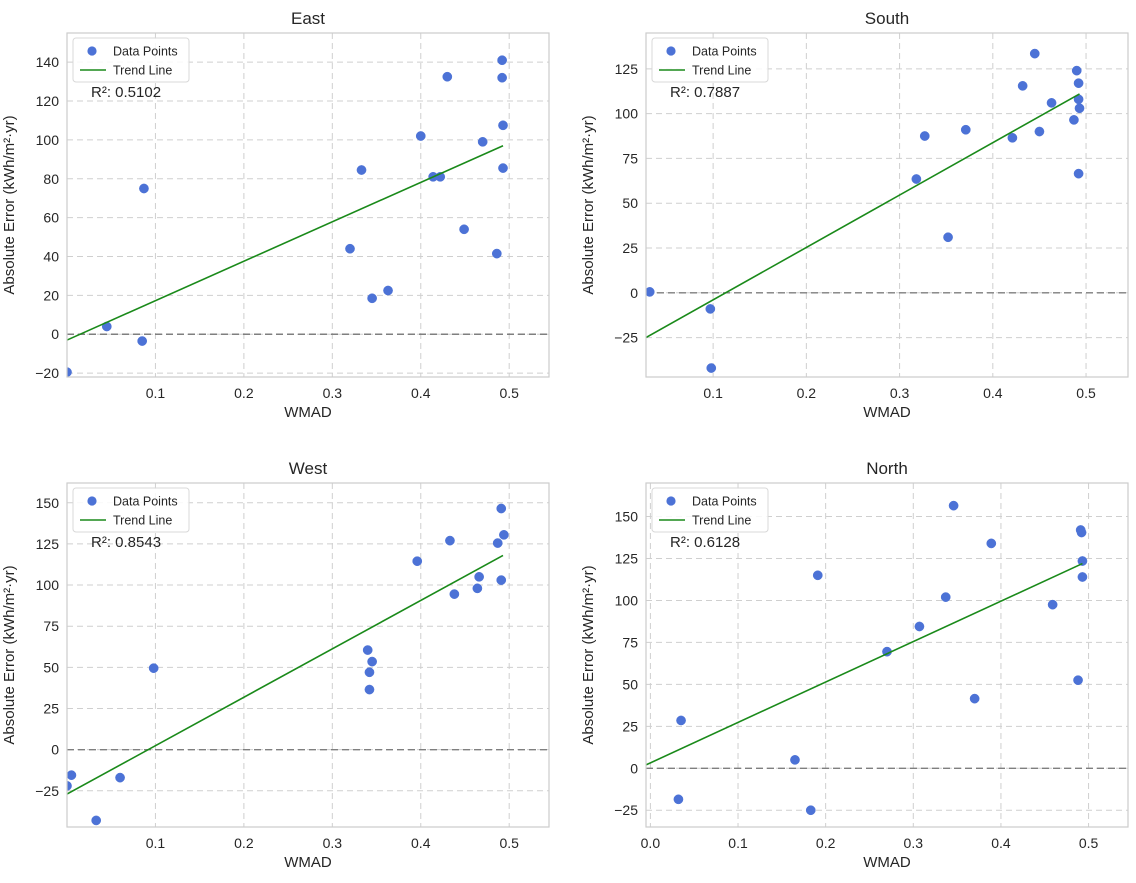  I want to click on y-tick-label: 40, so click(51, 257).